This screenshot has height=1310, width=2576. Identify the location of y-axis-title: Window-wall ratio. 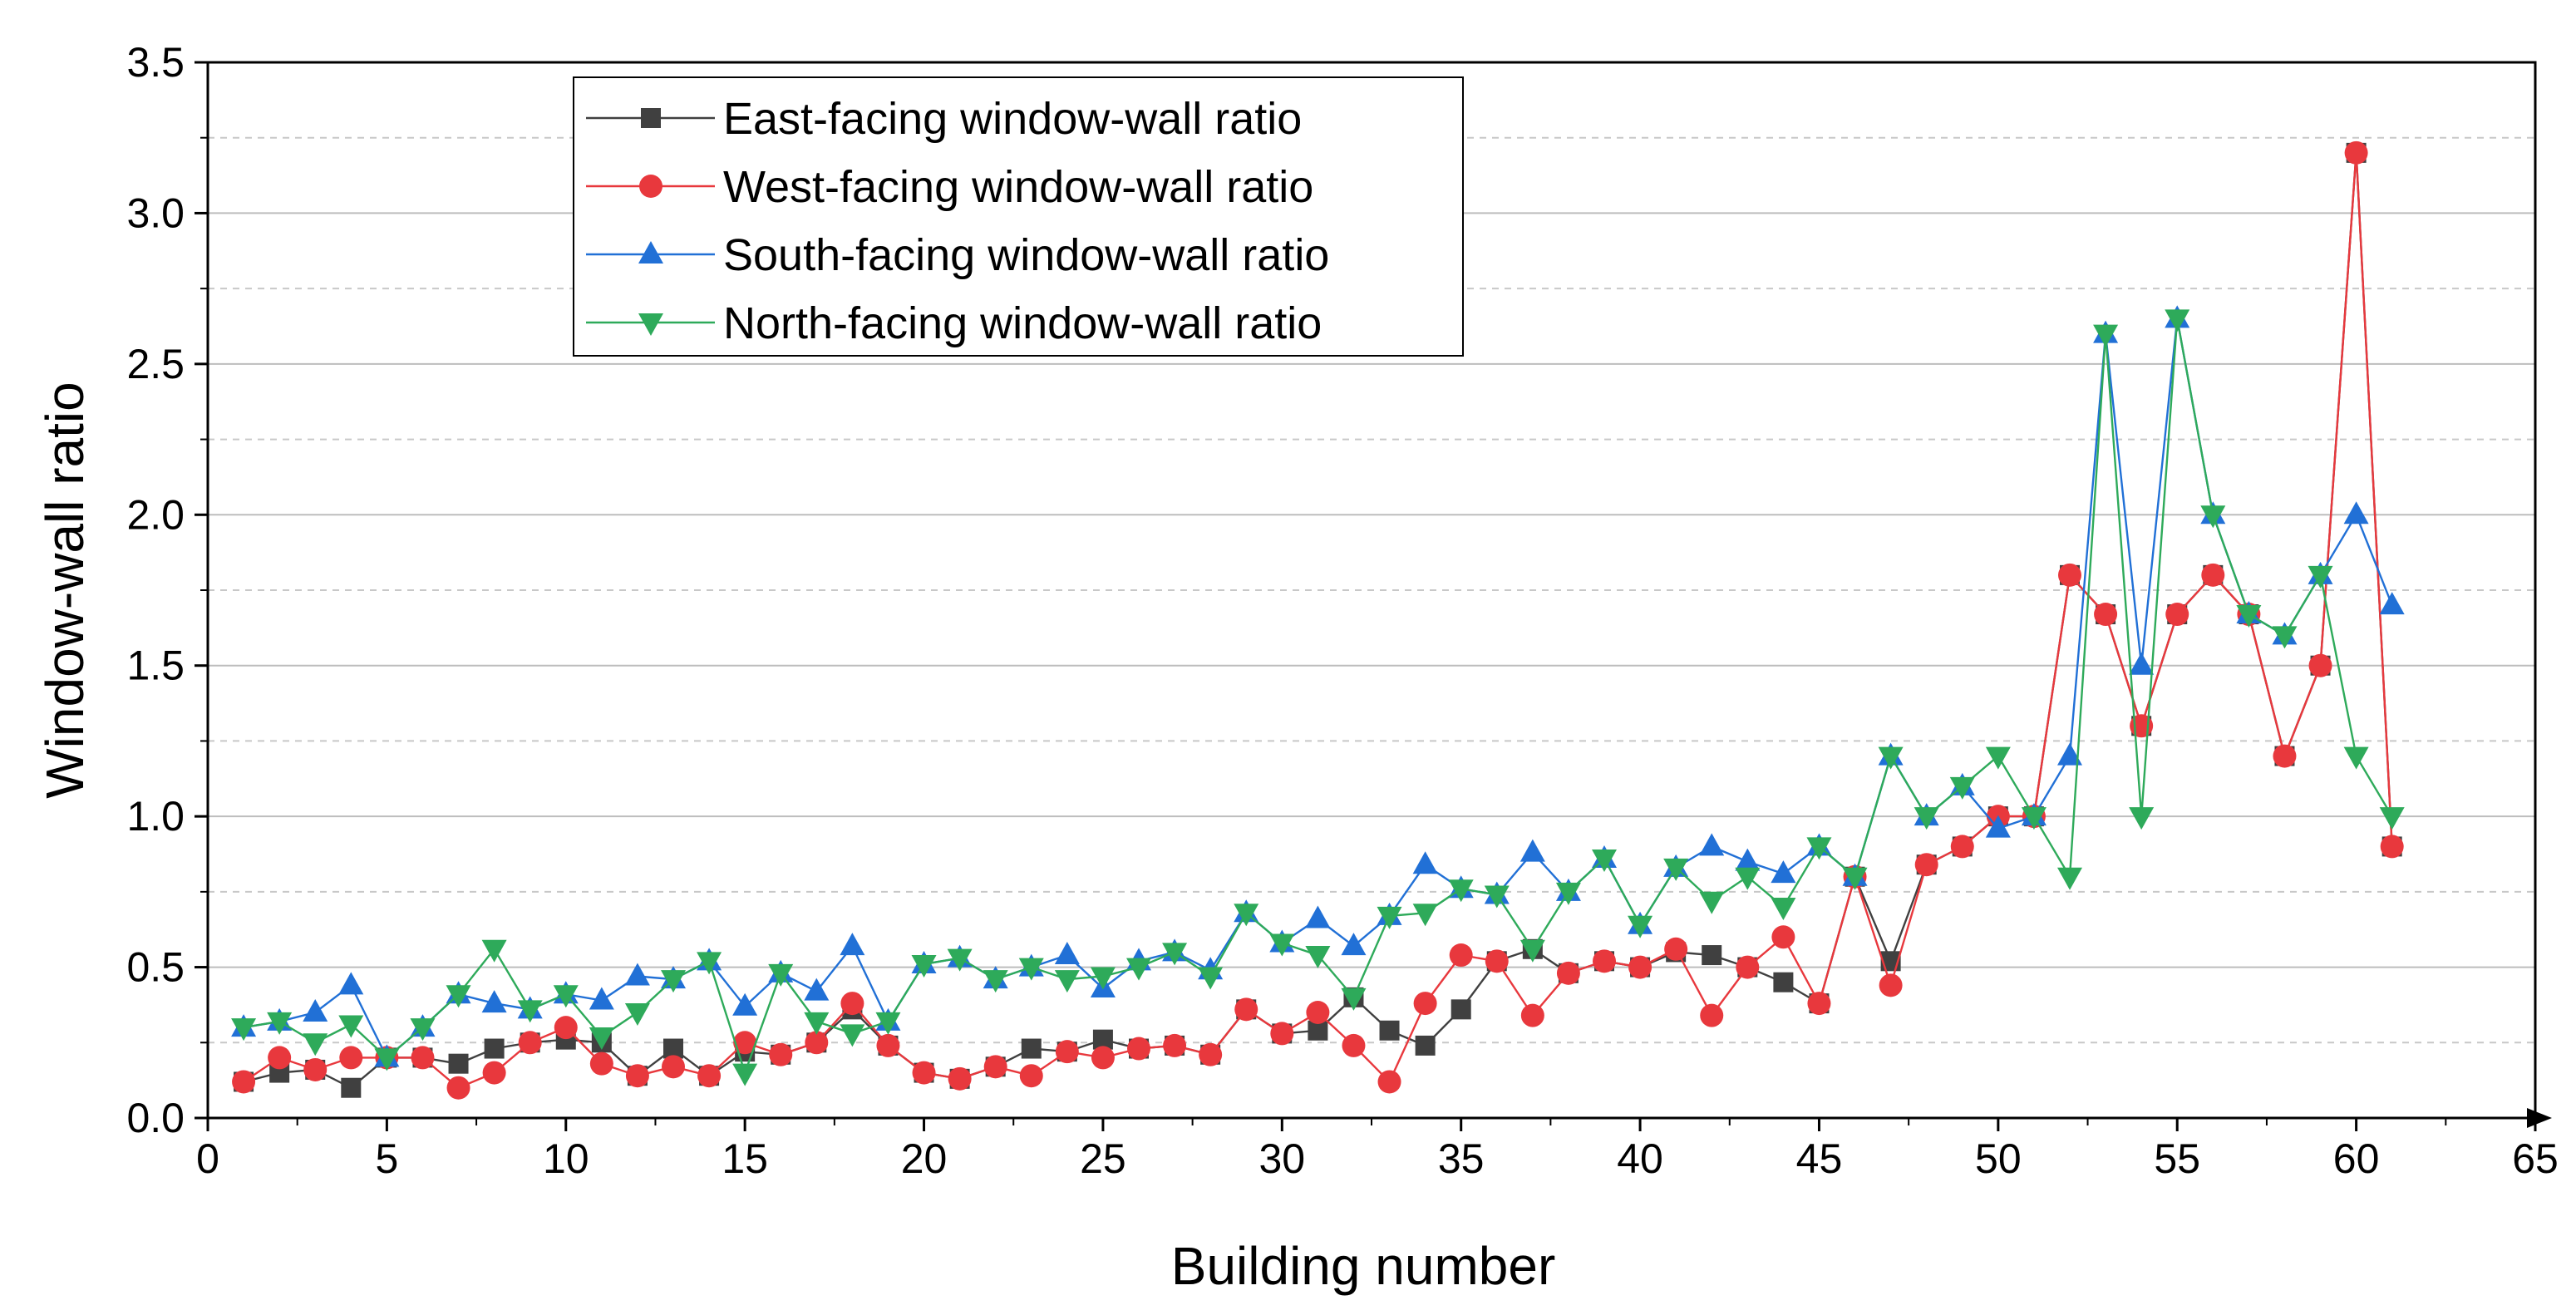
(65, 590).